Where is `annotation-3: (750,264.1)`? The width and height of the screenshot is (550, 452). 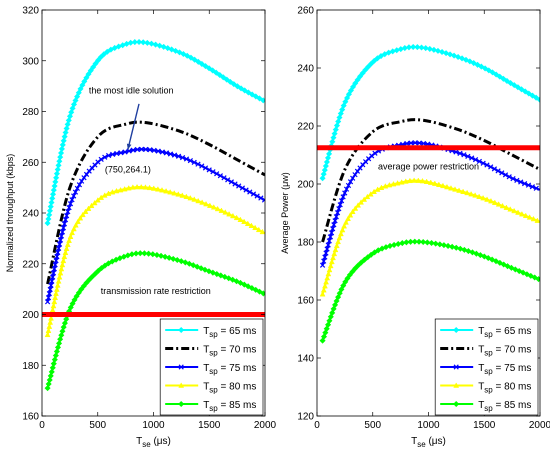 annotation-3: (750,264.1) is located at coordinates (128, 169).